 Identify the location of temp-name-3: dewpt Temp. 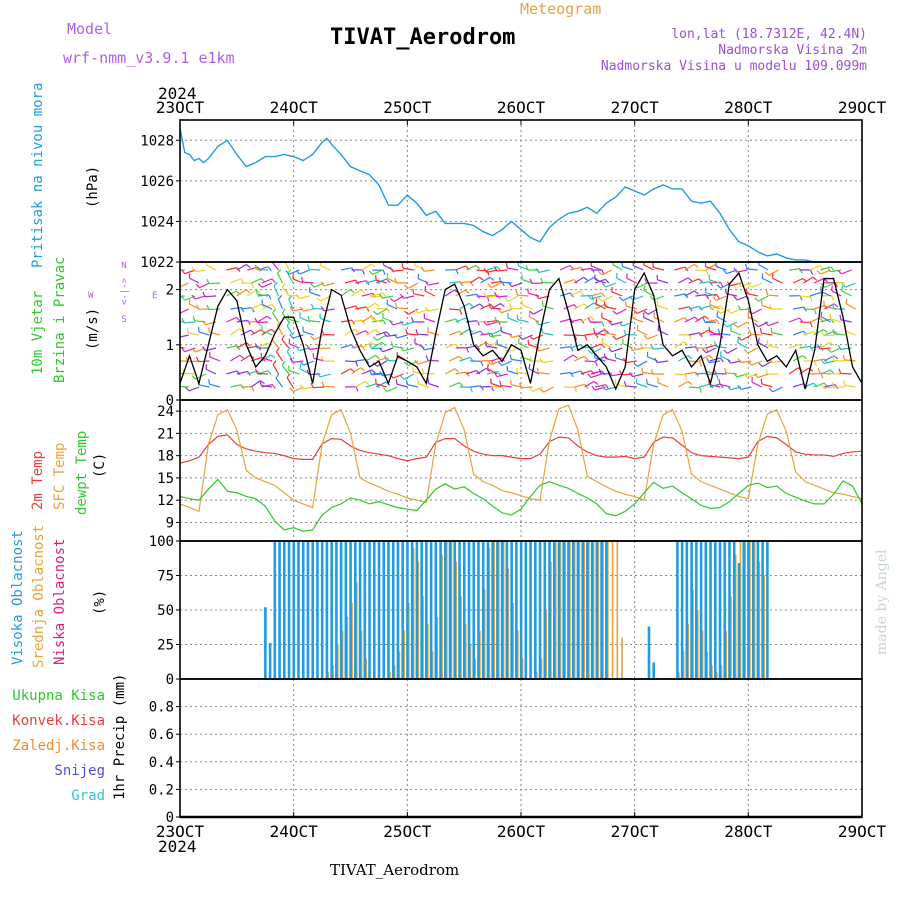
(82, 473).